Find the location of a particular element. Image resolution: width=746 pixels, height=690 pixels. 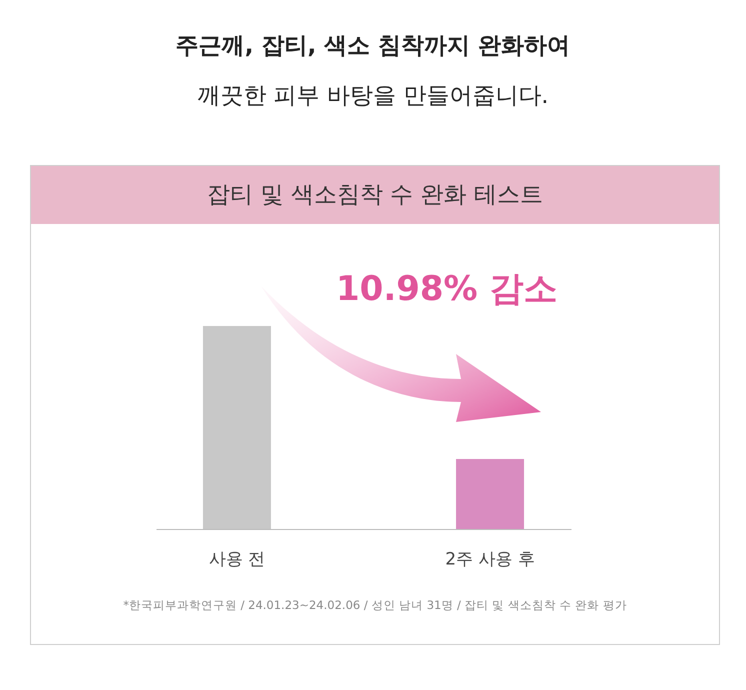

x-tick-label: 2주 사용 후 is located at coordinates (490, 560).